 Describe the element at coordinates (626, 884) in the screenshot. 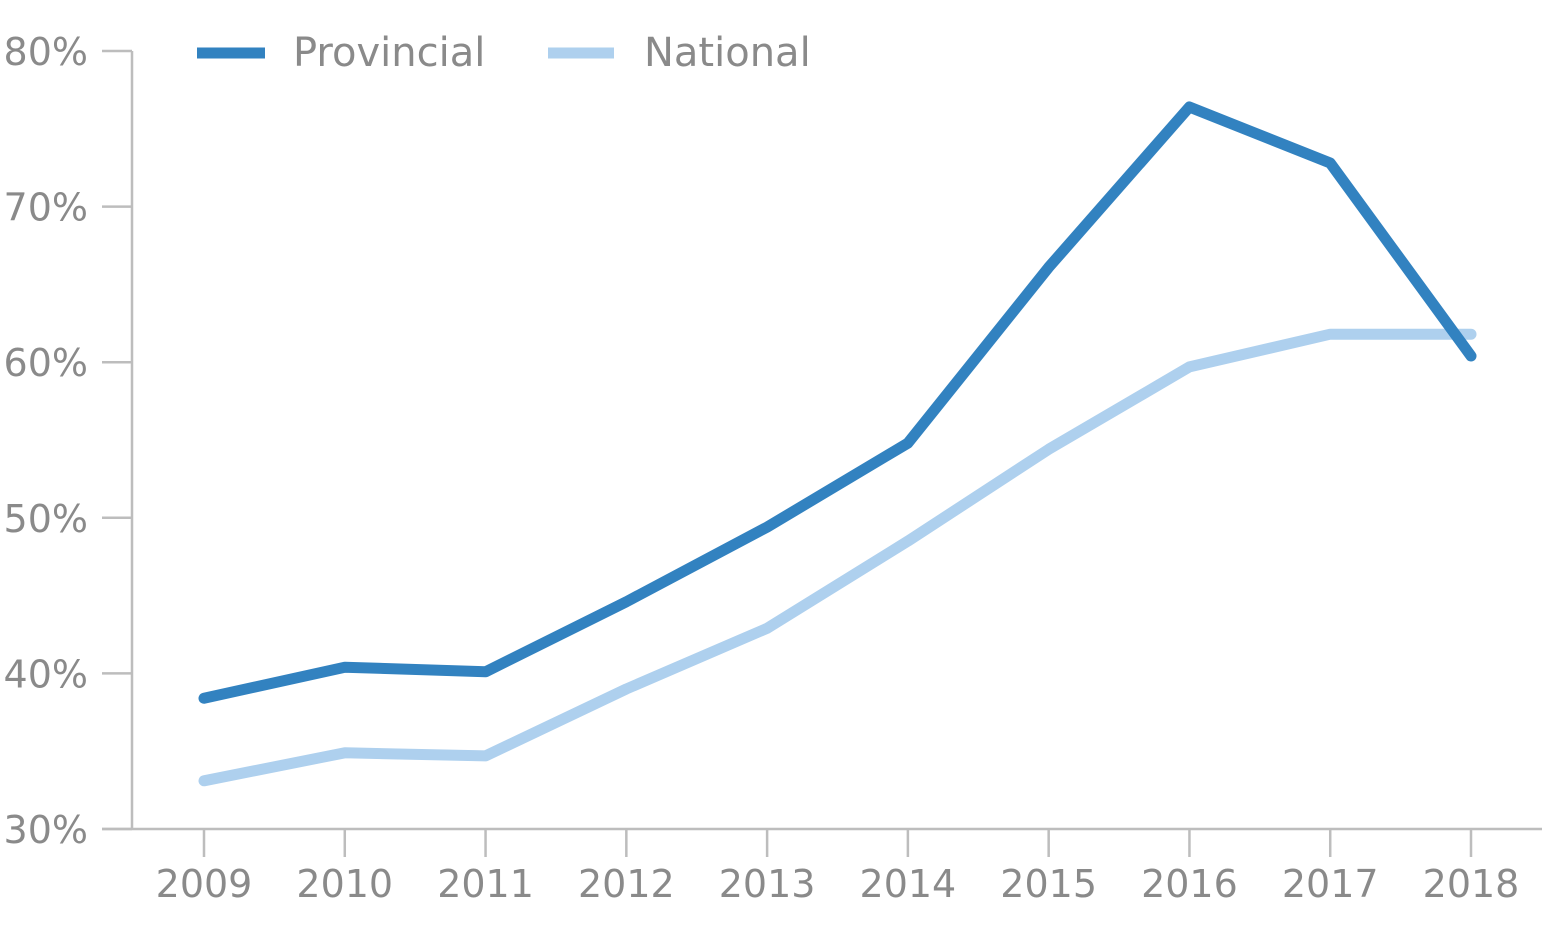

I see `x-tick-label: 2012` at that location.